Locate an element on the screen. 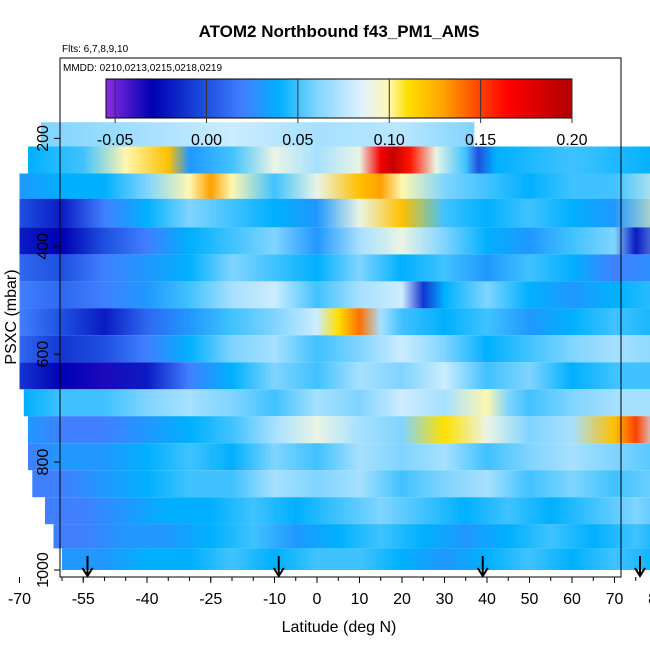 The image size is (650, 650). x-tick-label: -40 is located at coordinates (146, 599).